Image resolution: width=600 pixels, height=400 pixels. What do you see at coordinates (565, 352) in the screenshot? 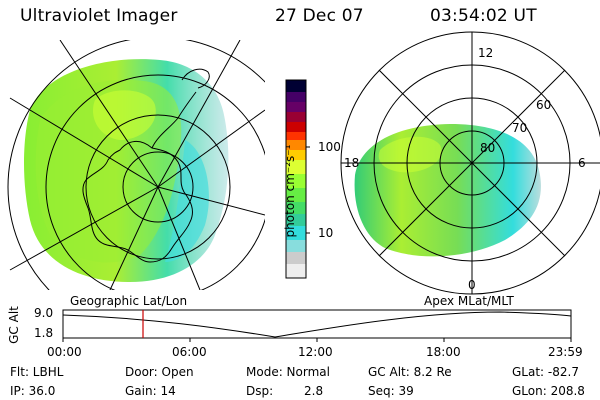
I see `time-tick-2359: 23:59` at bounding box center [565, 352].